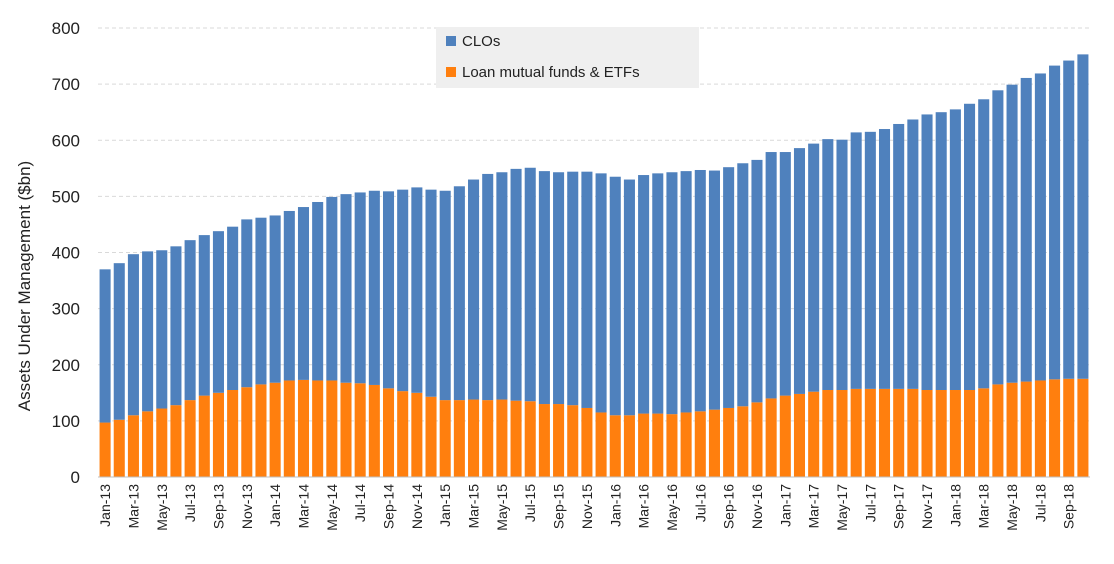 The image size is (1114, 564). What do you see at coordinates (66, 84) in the screenshot?
I see `y-tick-label: 700` at bounding box center [66, 84].